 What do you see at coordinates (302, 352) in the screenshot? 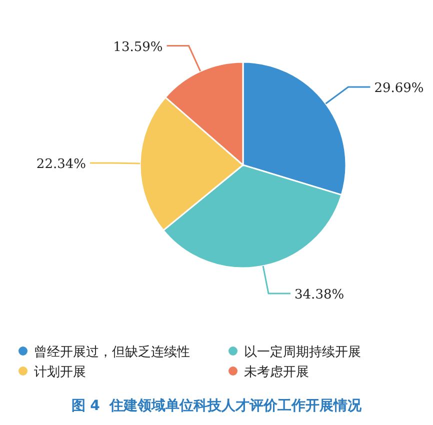
I see `legend-label: 以一定周期持续开展` at bounding box center [302, 352].